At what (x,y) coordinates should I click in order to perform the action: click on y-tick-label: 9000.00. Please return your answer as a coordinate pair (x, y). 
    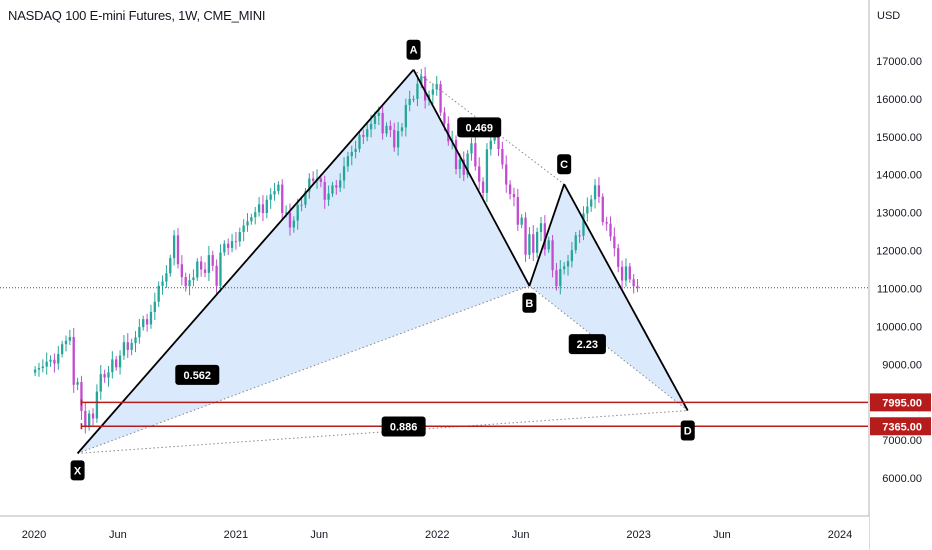
    Looking at the image, I should click on (902, 365).